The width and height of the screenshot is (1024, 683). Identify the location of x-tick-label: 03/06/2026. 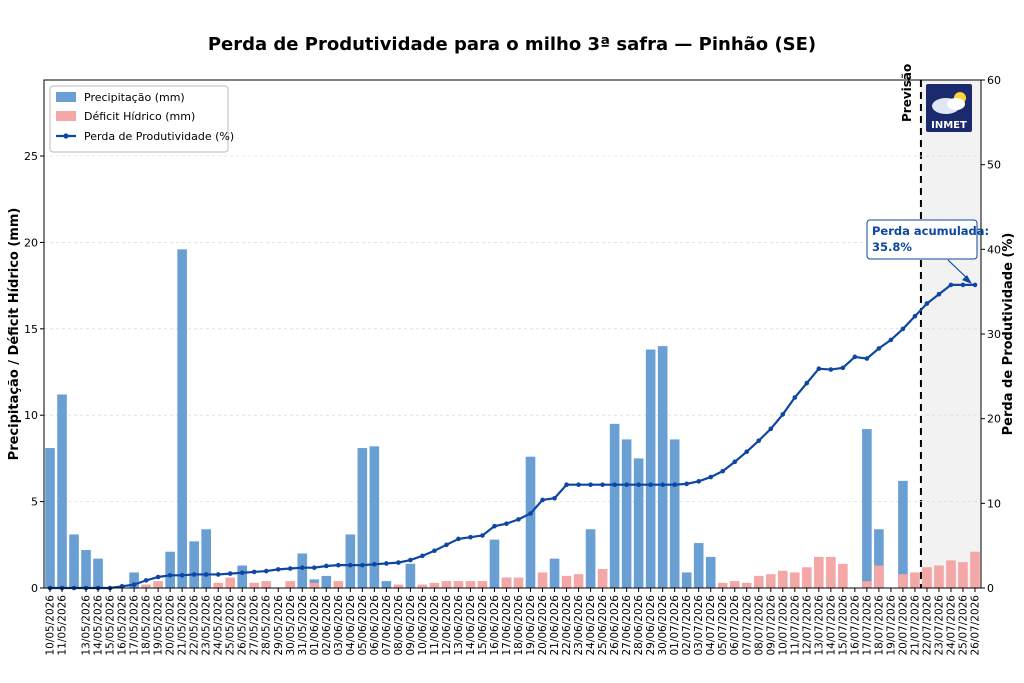
(339, 625).